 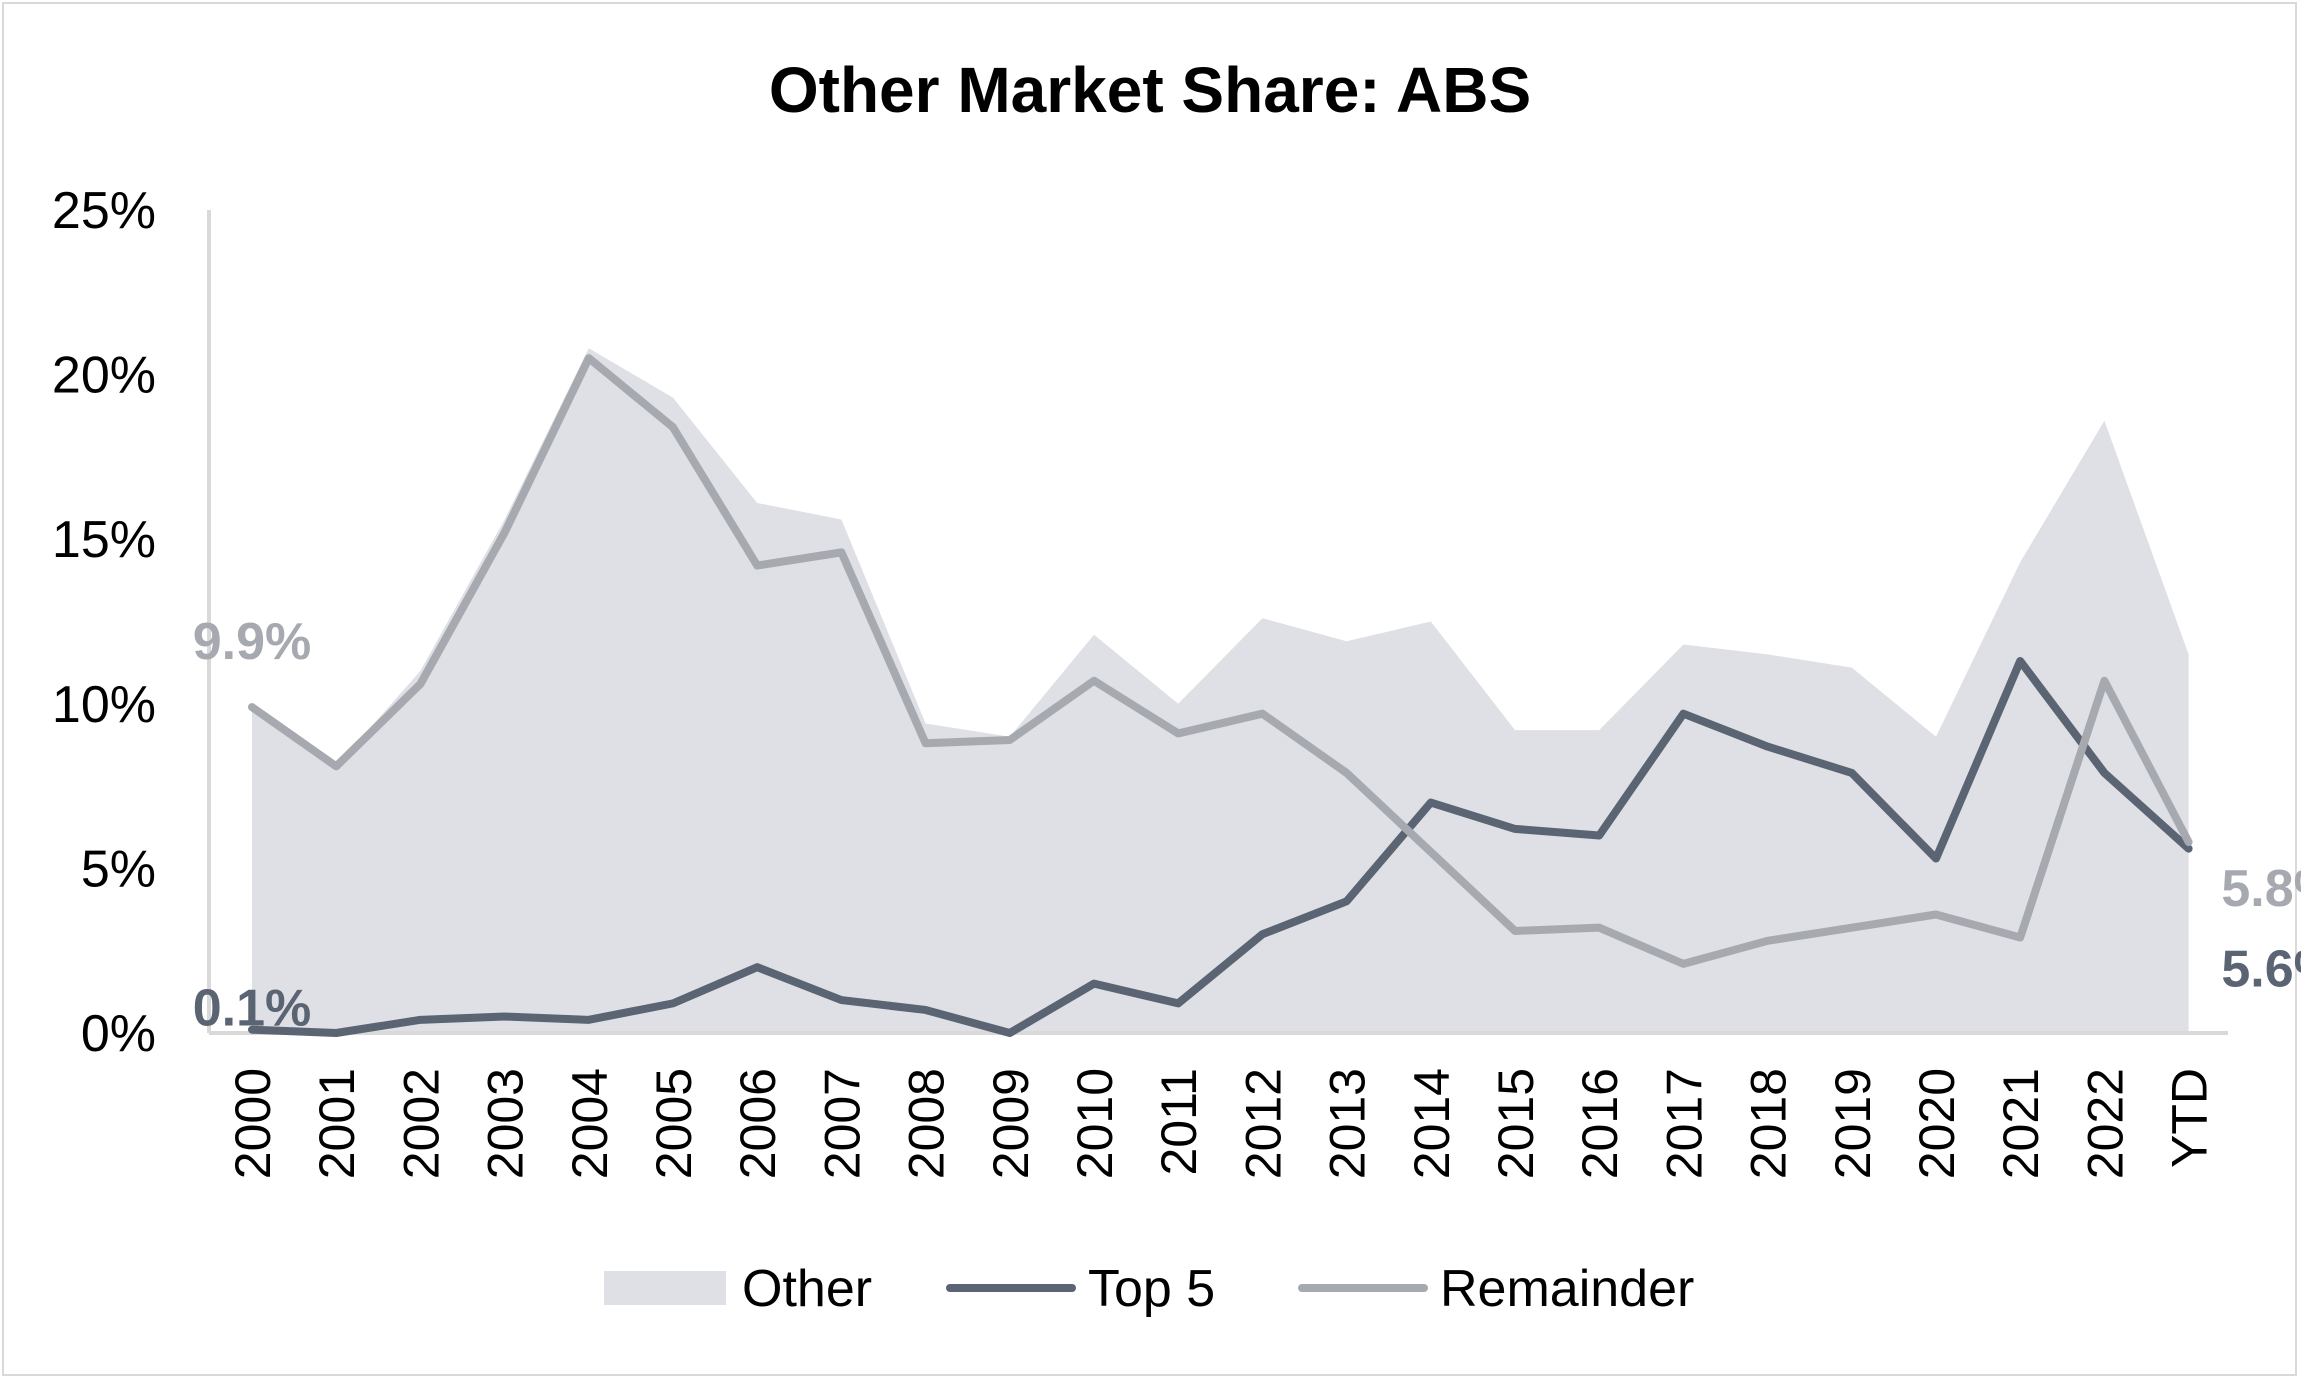 I want to click on x-tick-label: 2010, so click(x=1095, y=1123).